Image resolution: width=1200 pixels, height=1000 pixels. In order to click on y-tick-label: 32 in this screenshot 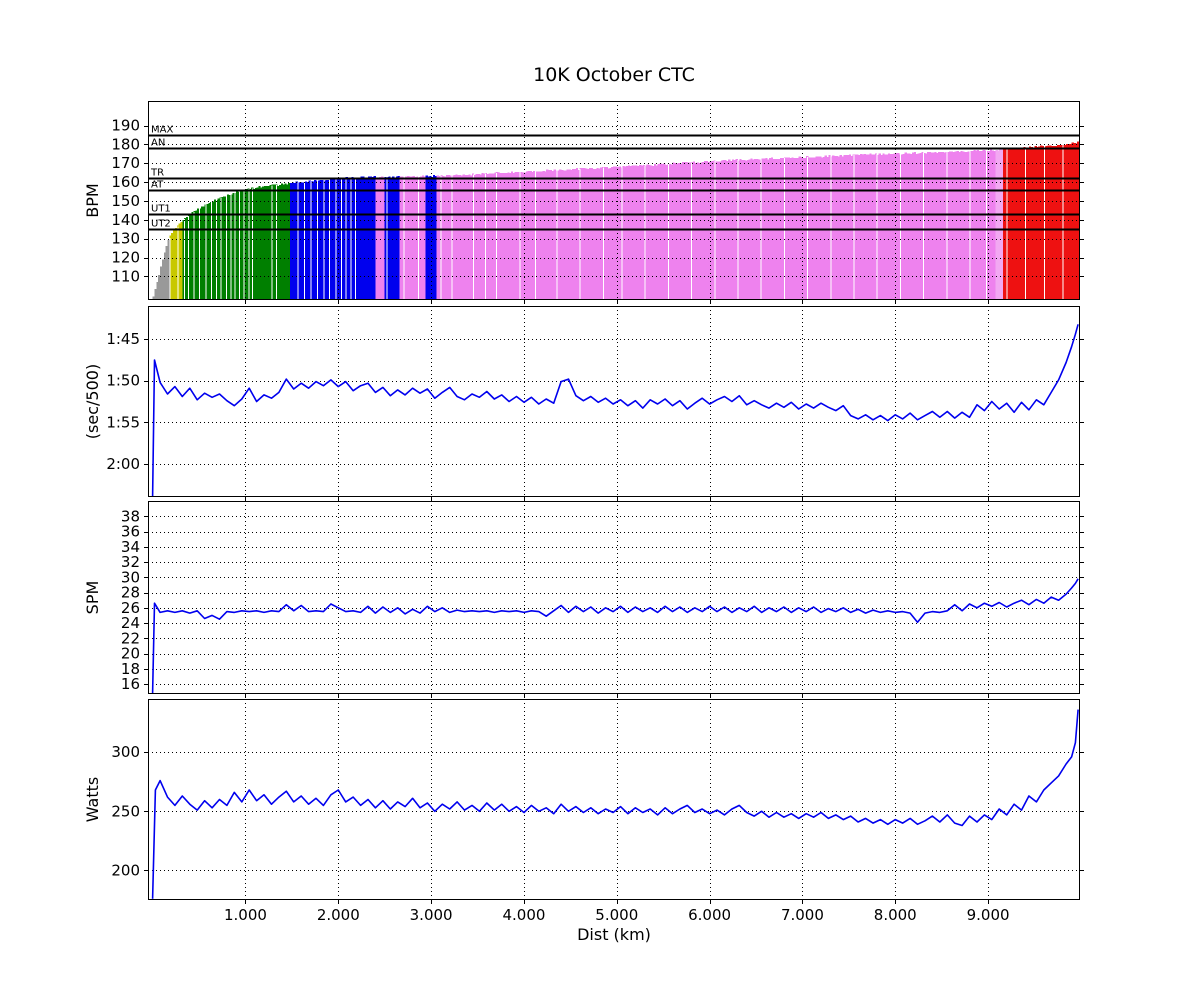, I will do `click(130, 562)`.